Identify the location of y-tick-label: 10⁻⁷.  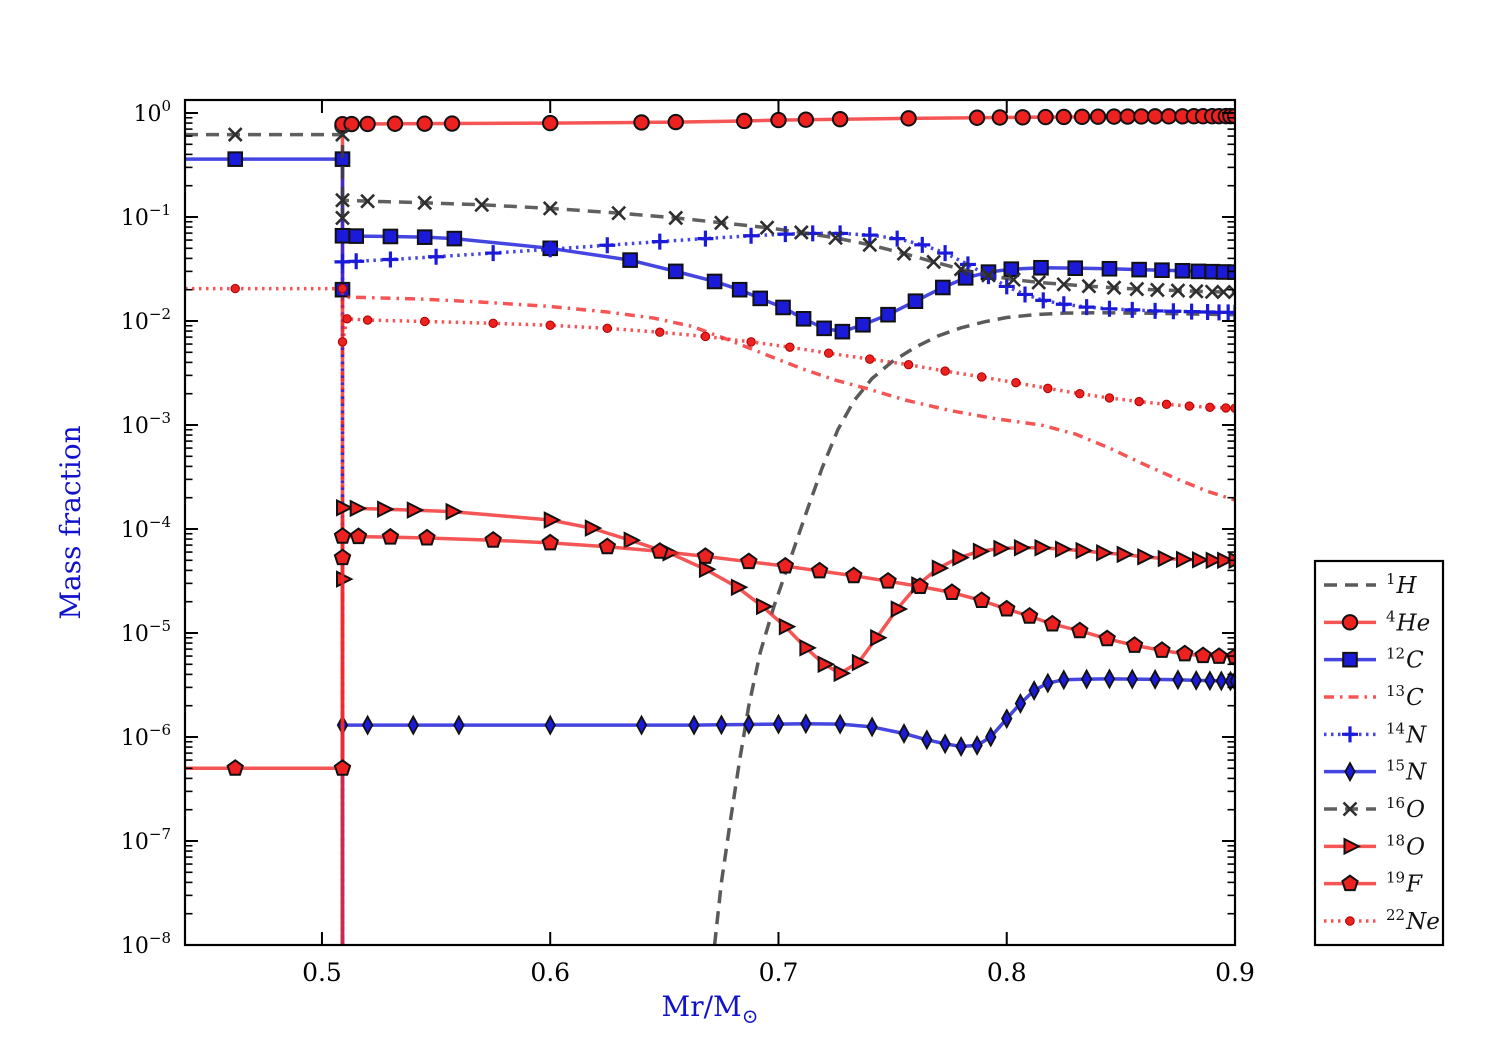
(146, 840).